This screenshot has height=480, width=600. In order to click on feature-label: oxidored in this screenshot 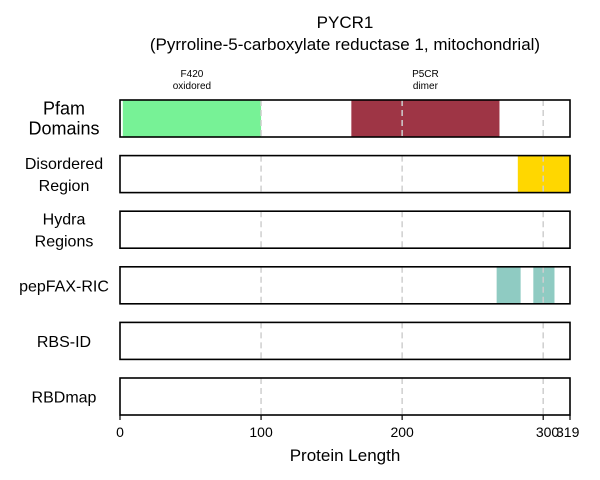, I will do `click(192, 86)`.